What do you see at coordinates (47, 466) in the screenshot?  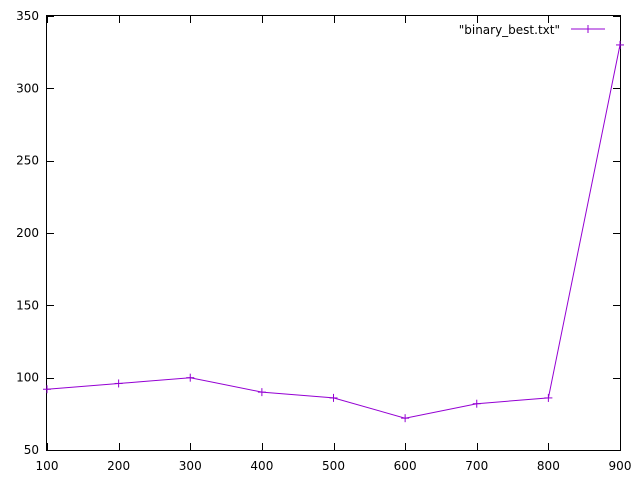 I see `x-tick-label: 100` at bounding box center [47, 466].